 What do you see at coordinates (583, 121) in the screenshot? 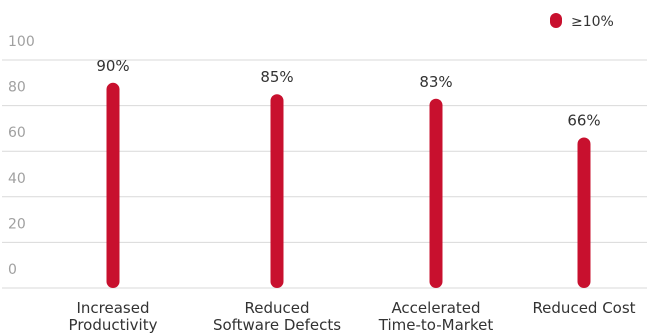
I see `data-label: 66%` at bounding box center [583, 121].